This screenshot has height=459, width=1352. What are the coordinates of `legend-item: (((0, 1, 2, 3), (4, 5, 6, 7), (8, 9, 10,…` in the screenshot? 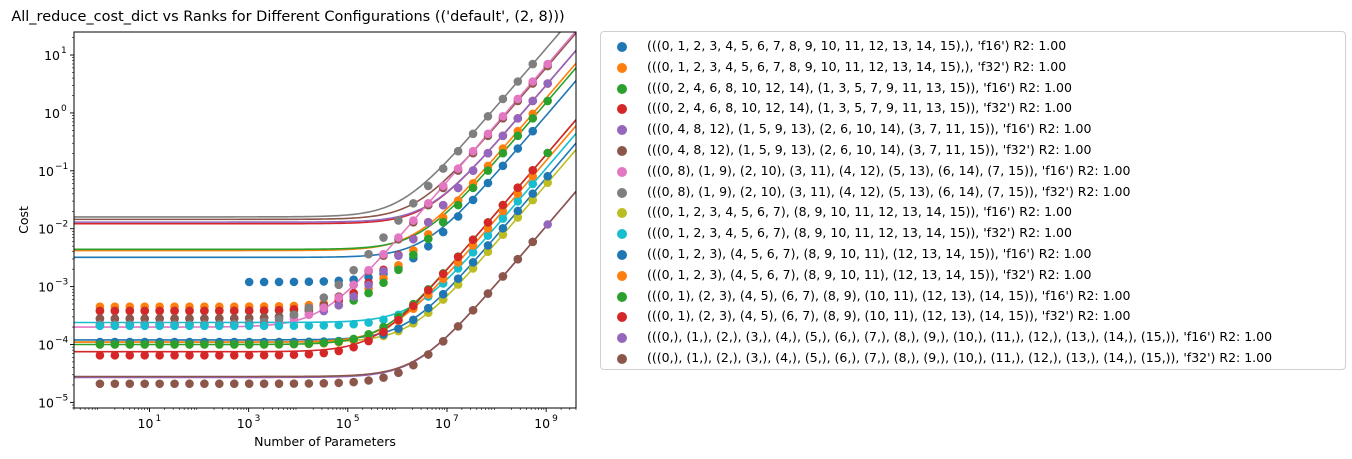 It's located at (854, 276).